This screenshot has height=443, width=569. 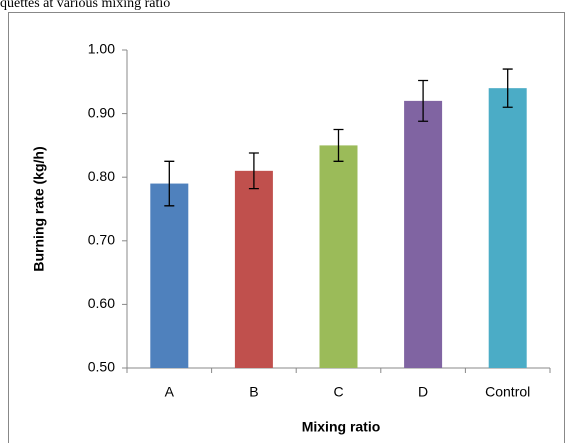 I want to click on x-tick-label: D, so click(x=423, y=392).